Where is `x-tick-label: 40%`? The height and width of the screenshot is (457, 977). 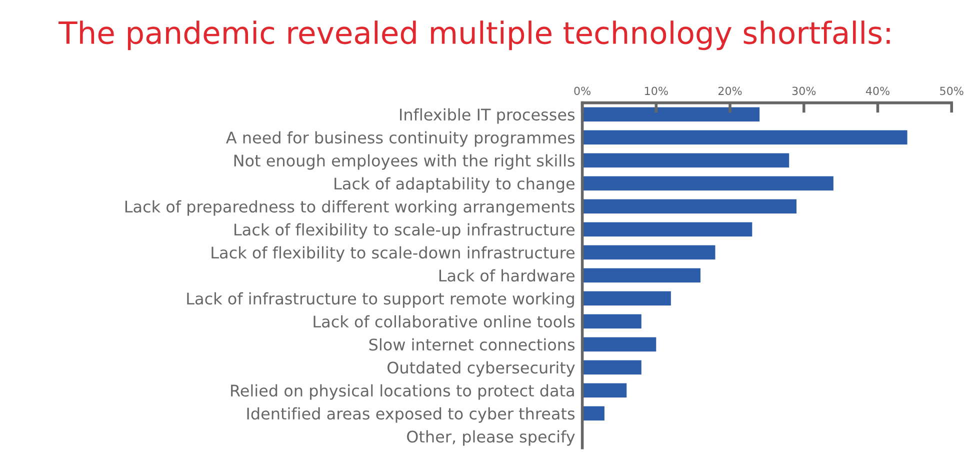
x-tick-label: 40% is located at coordinates (878, 91).